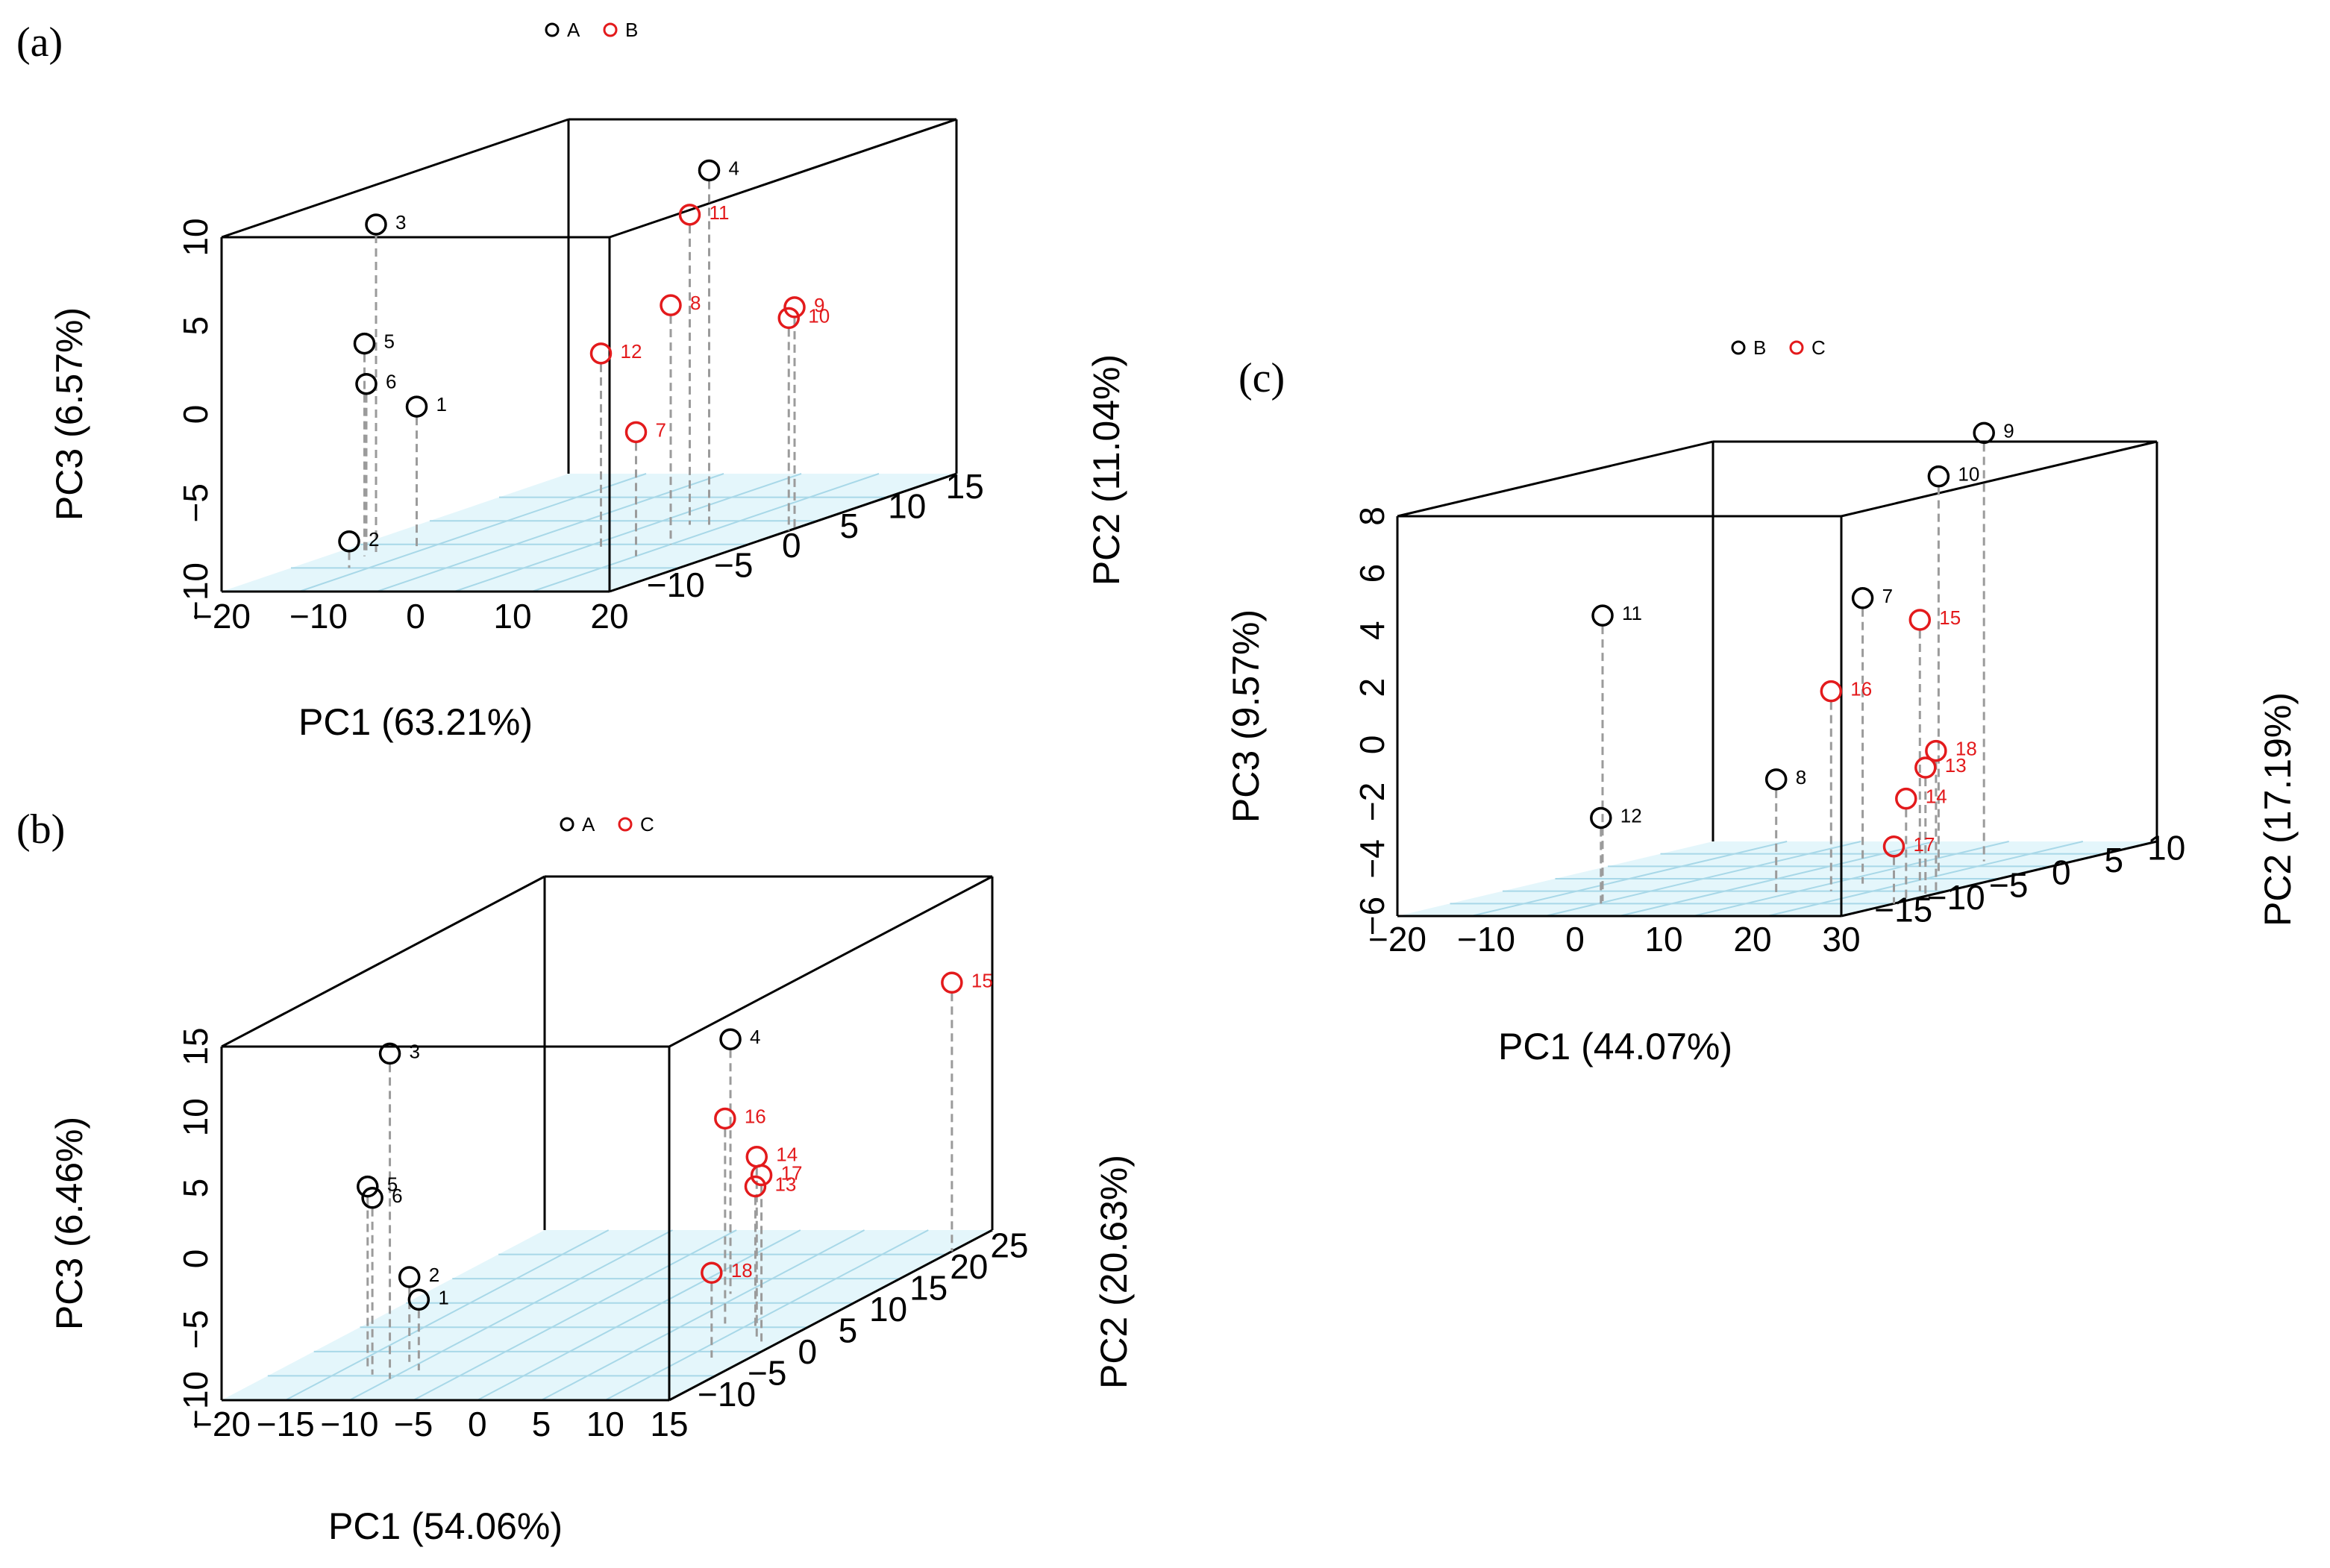 The image size is (2330, 1568). I want to click on x-tick-label: −15, so click(286, 1424).